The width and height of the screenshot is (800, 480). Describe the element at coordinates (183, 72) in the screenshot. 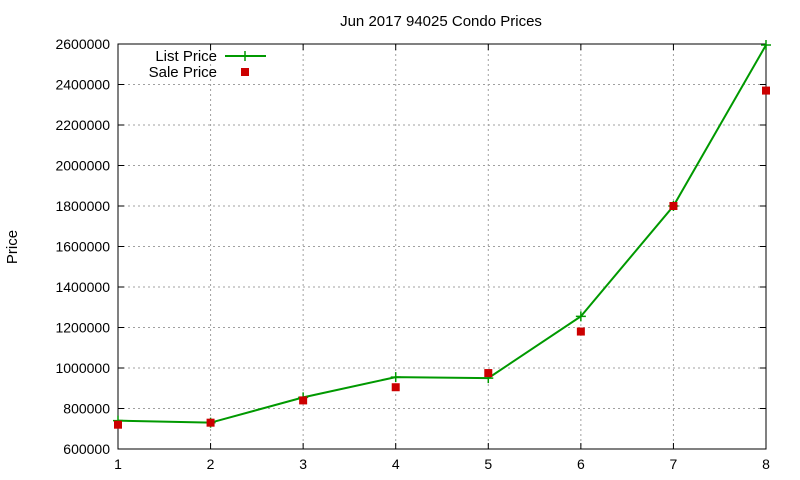

I see `legend-label: Sale Price` at that location.